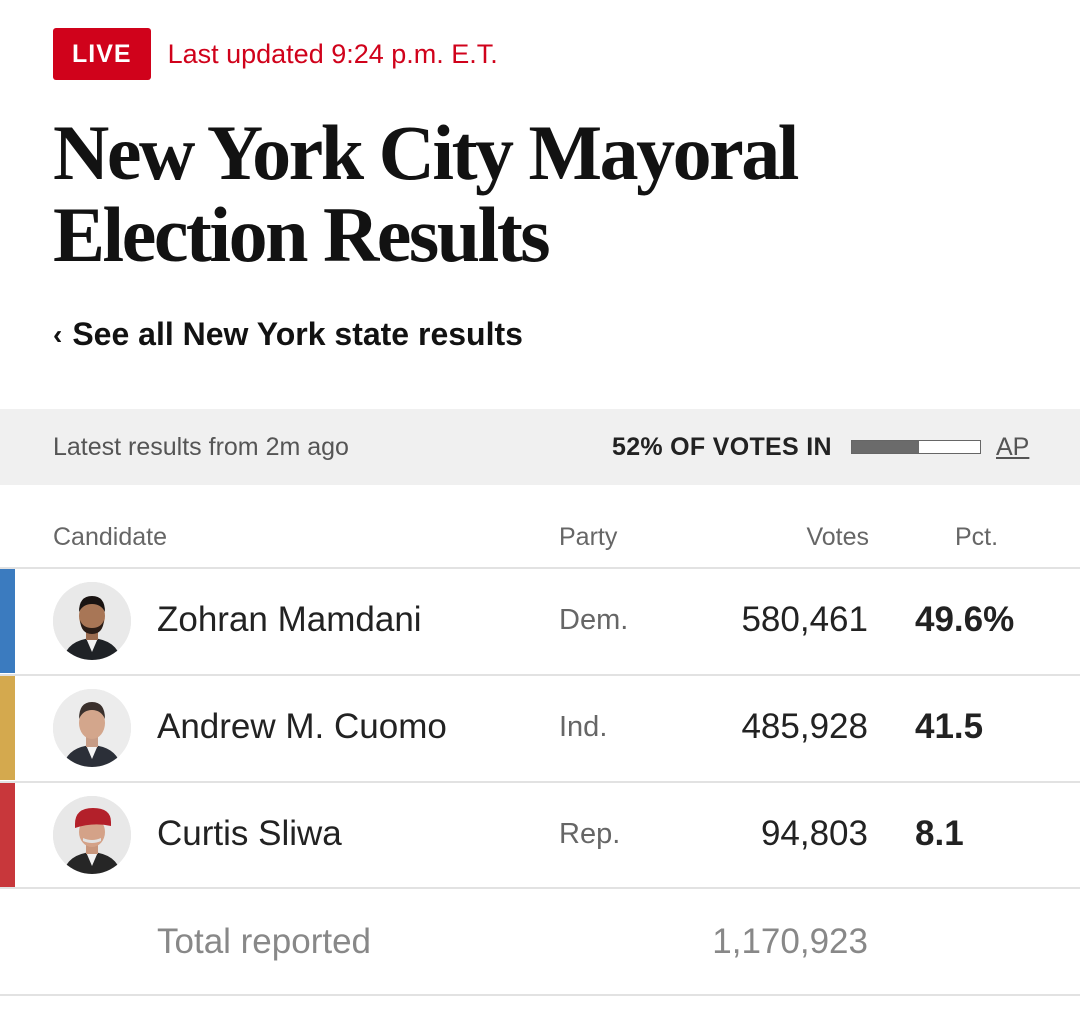 Image resolution: width=1080 pixels, height=1011 pixels. What do you see at coordinates (201, 446) in the screenshot?
I see `latest-results-text: Latest results from 2m ago` at bounding box center [201, 446].